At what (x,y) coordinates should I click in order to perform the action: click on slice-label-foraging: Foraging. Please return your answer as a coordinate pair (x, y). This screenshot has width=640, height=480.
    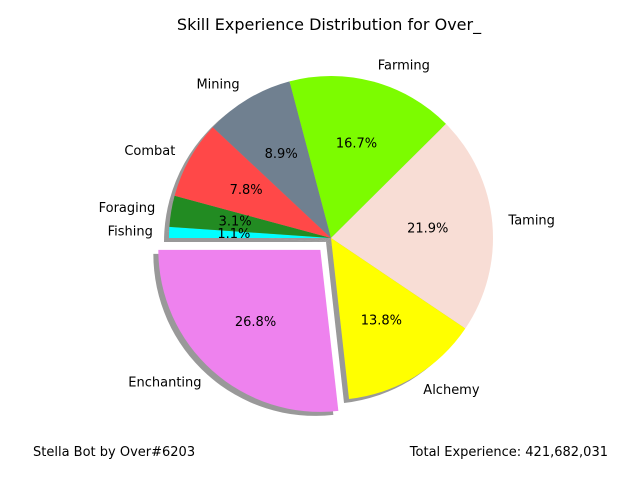
    Looking at the image, I should click on (127, 208).